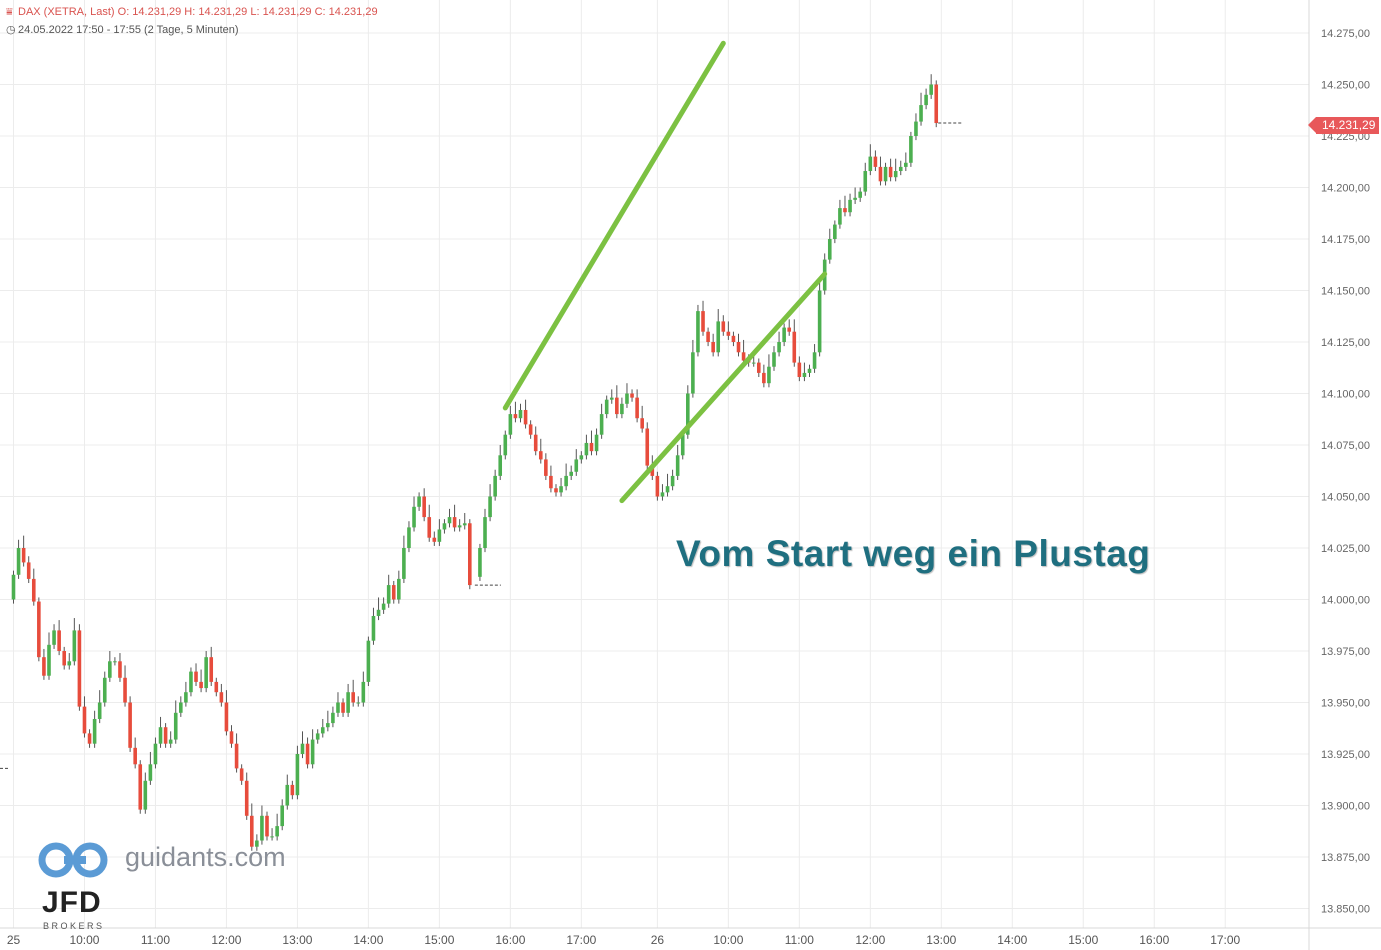 The height and width of the screenshot is (950, 1381). I want to click on y-tick-label: 14.250,00, so click(1345, 86).